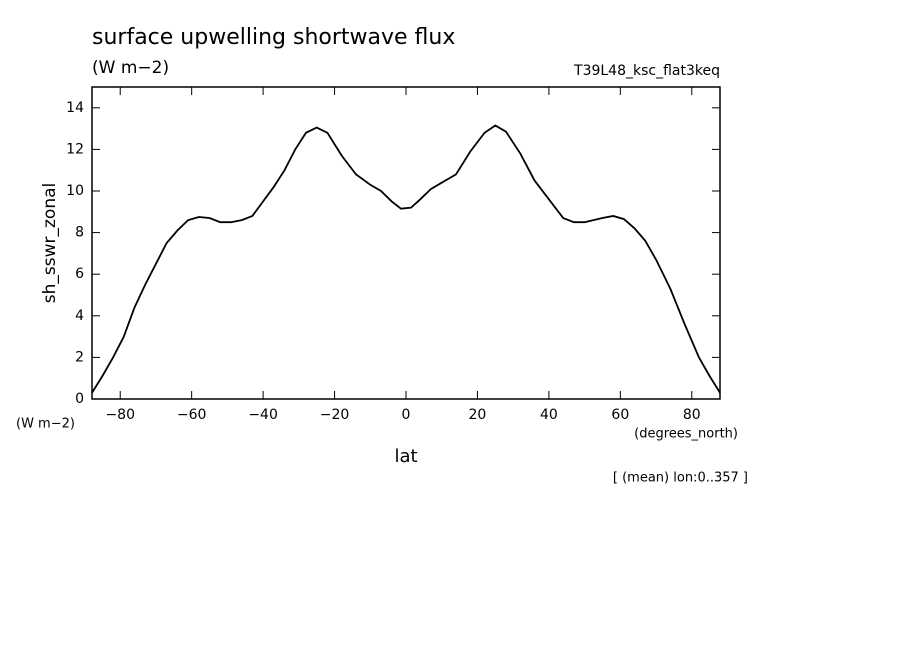 The image size is (904, 654). I want to click on y-units: (W m−2), so click(45, 424).